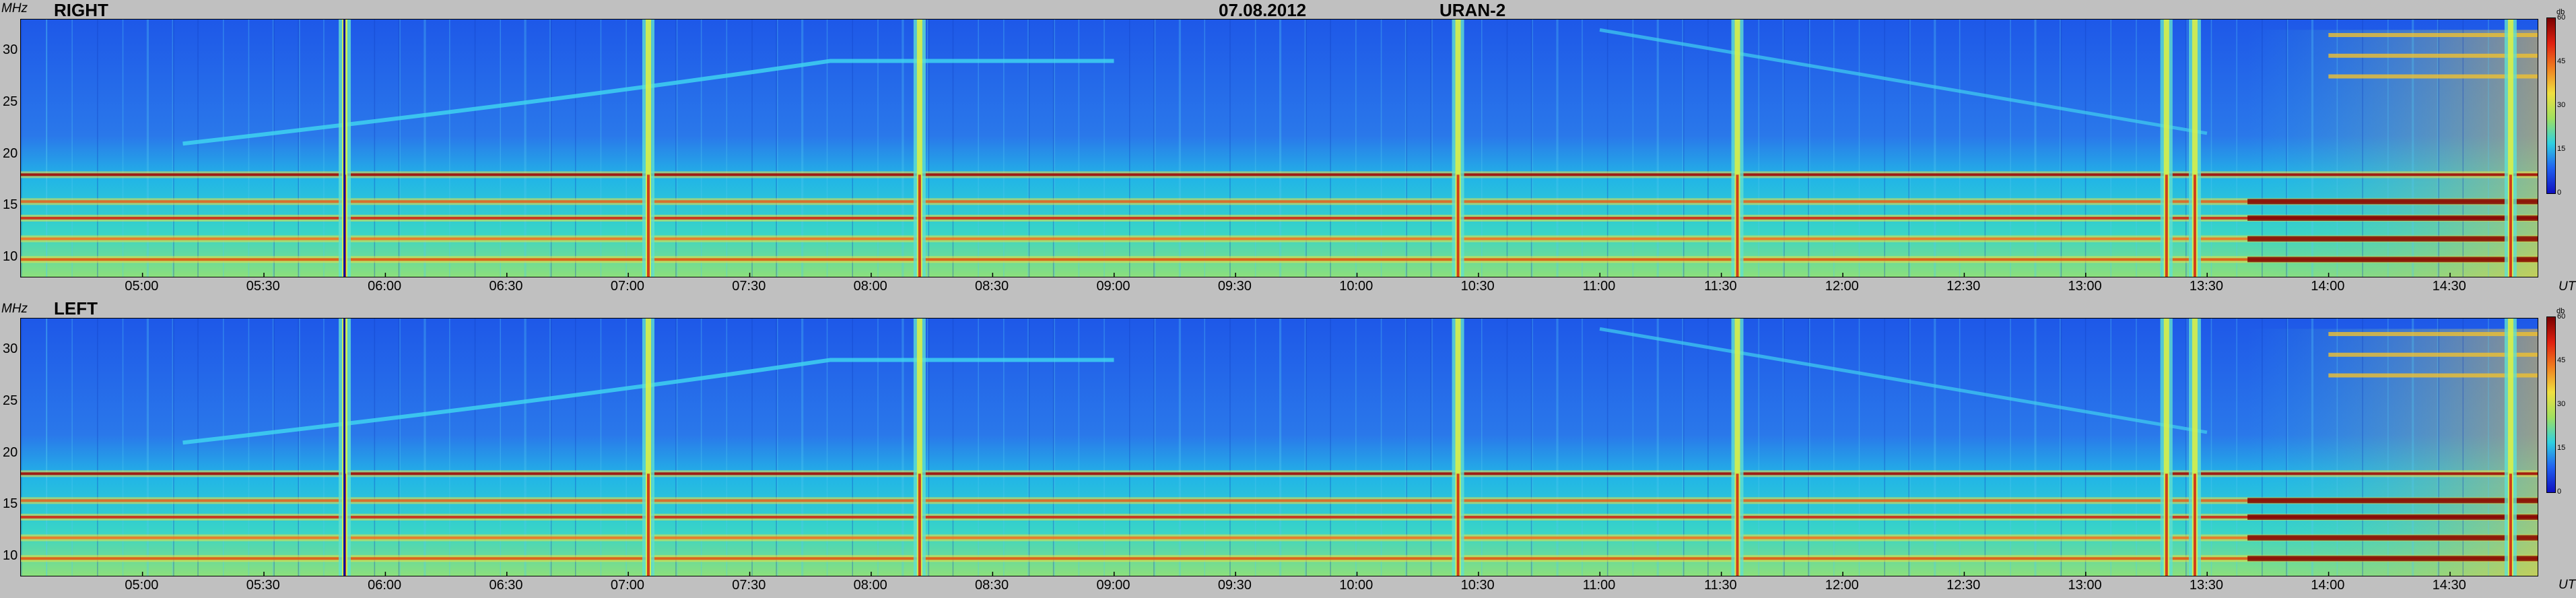  I want to click on x-tick-label: 05:30, so click(263, 585).